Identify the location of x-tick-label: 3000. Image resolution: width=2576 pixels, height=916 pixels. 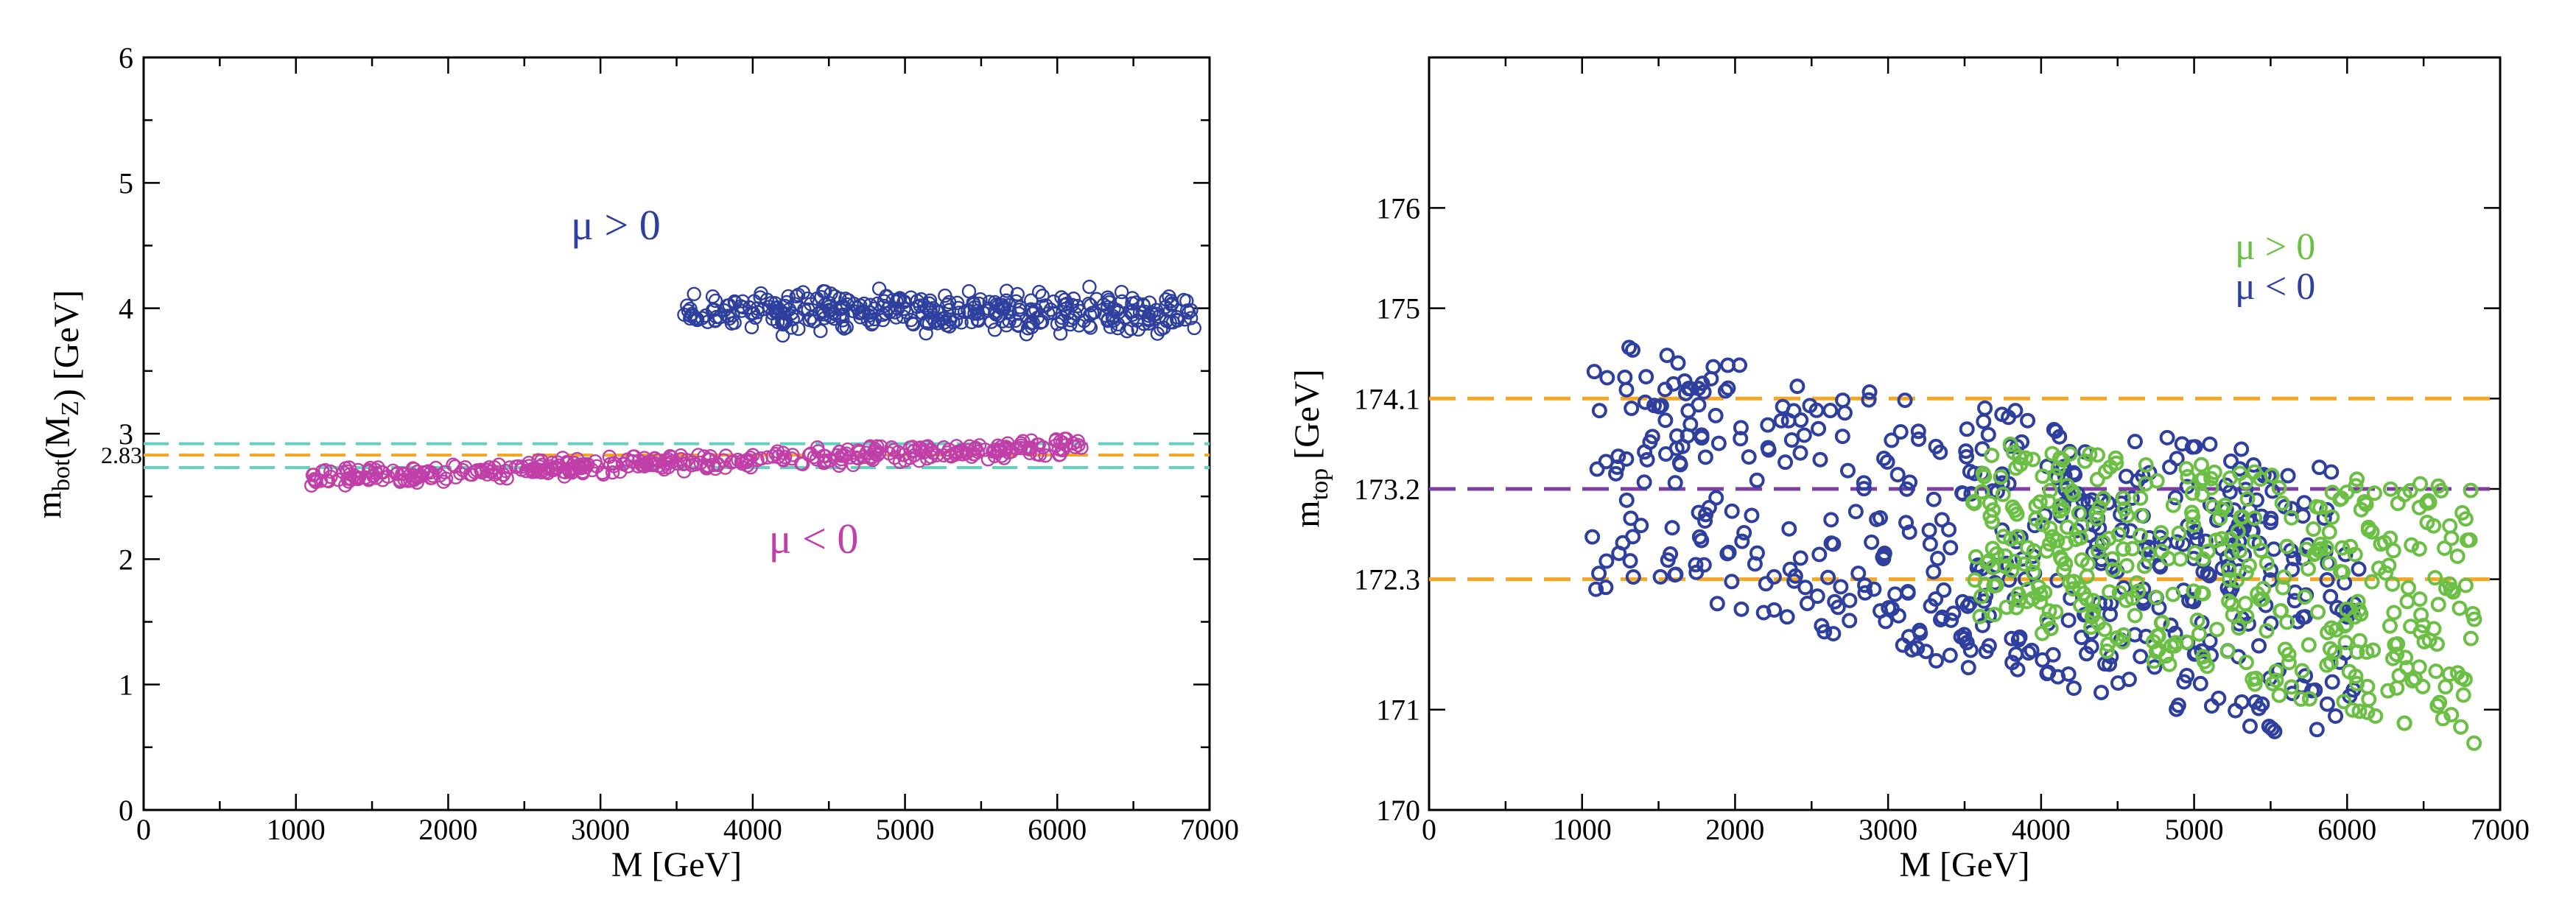
(600, 829).